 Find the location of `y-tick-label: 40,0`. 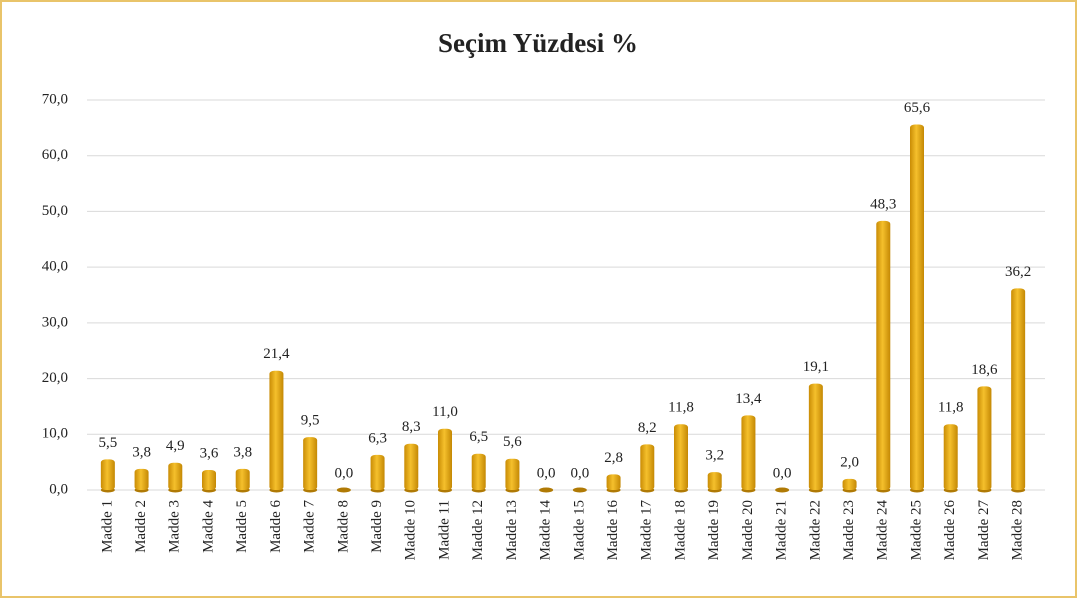

y-tick-label: 40,0 is located at coordinates (55, 267).